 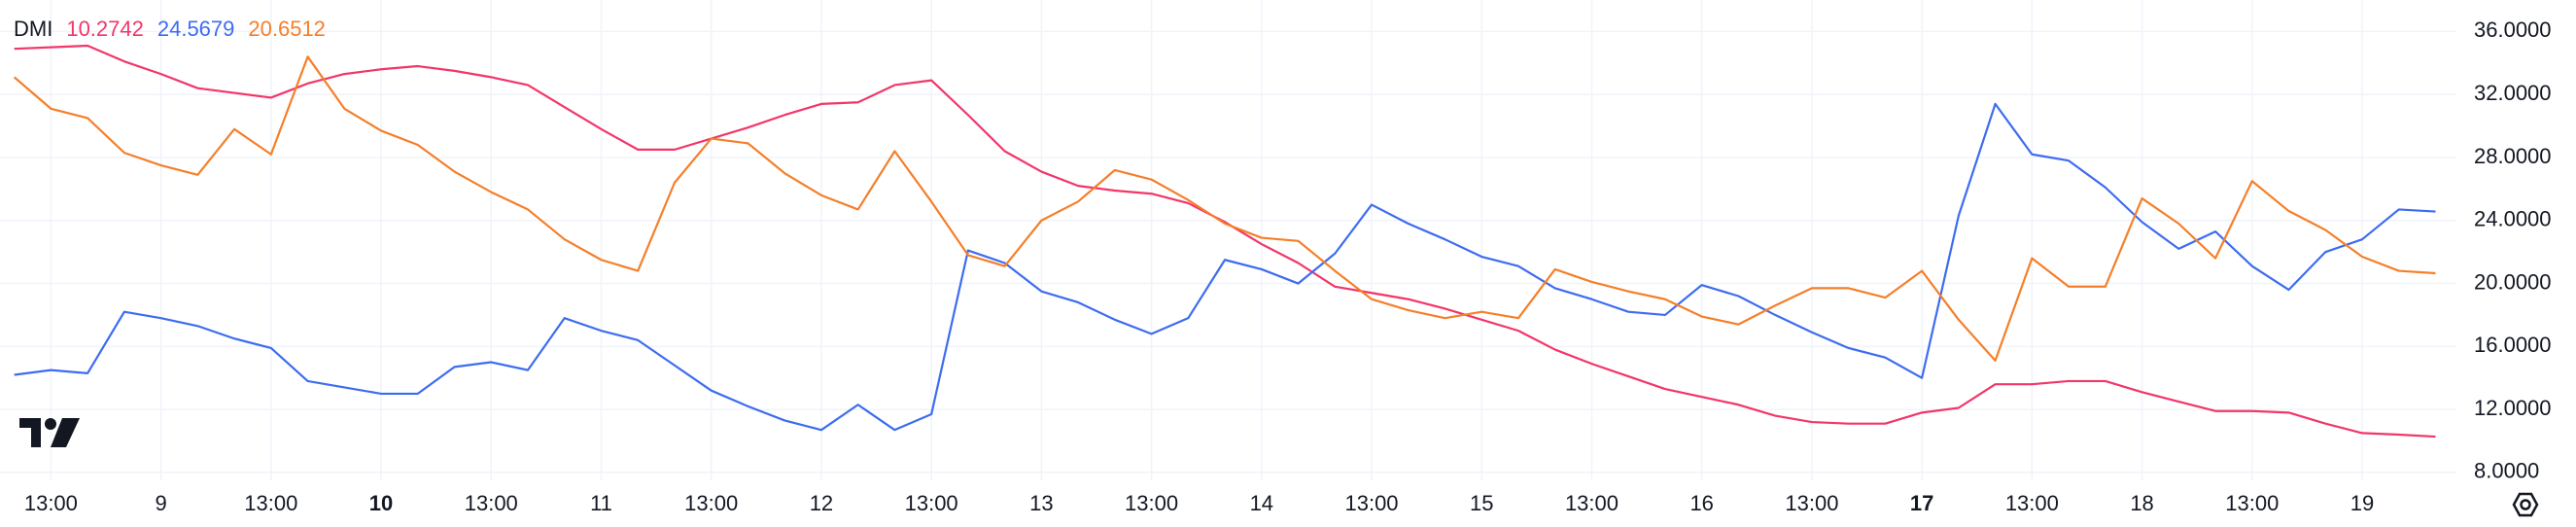 I want to click on tradingview-logo, so click(x=49, y=433).